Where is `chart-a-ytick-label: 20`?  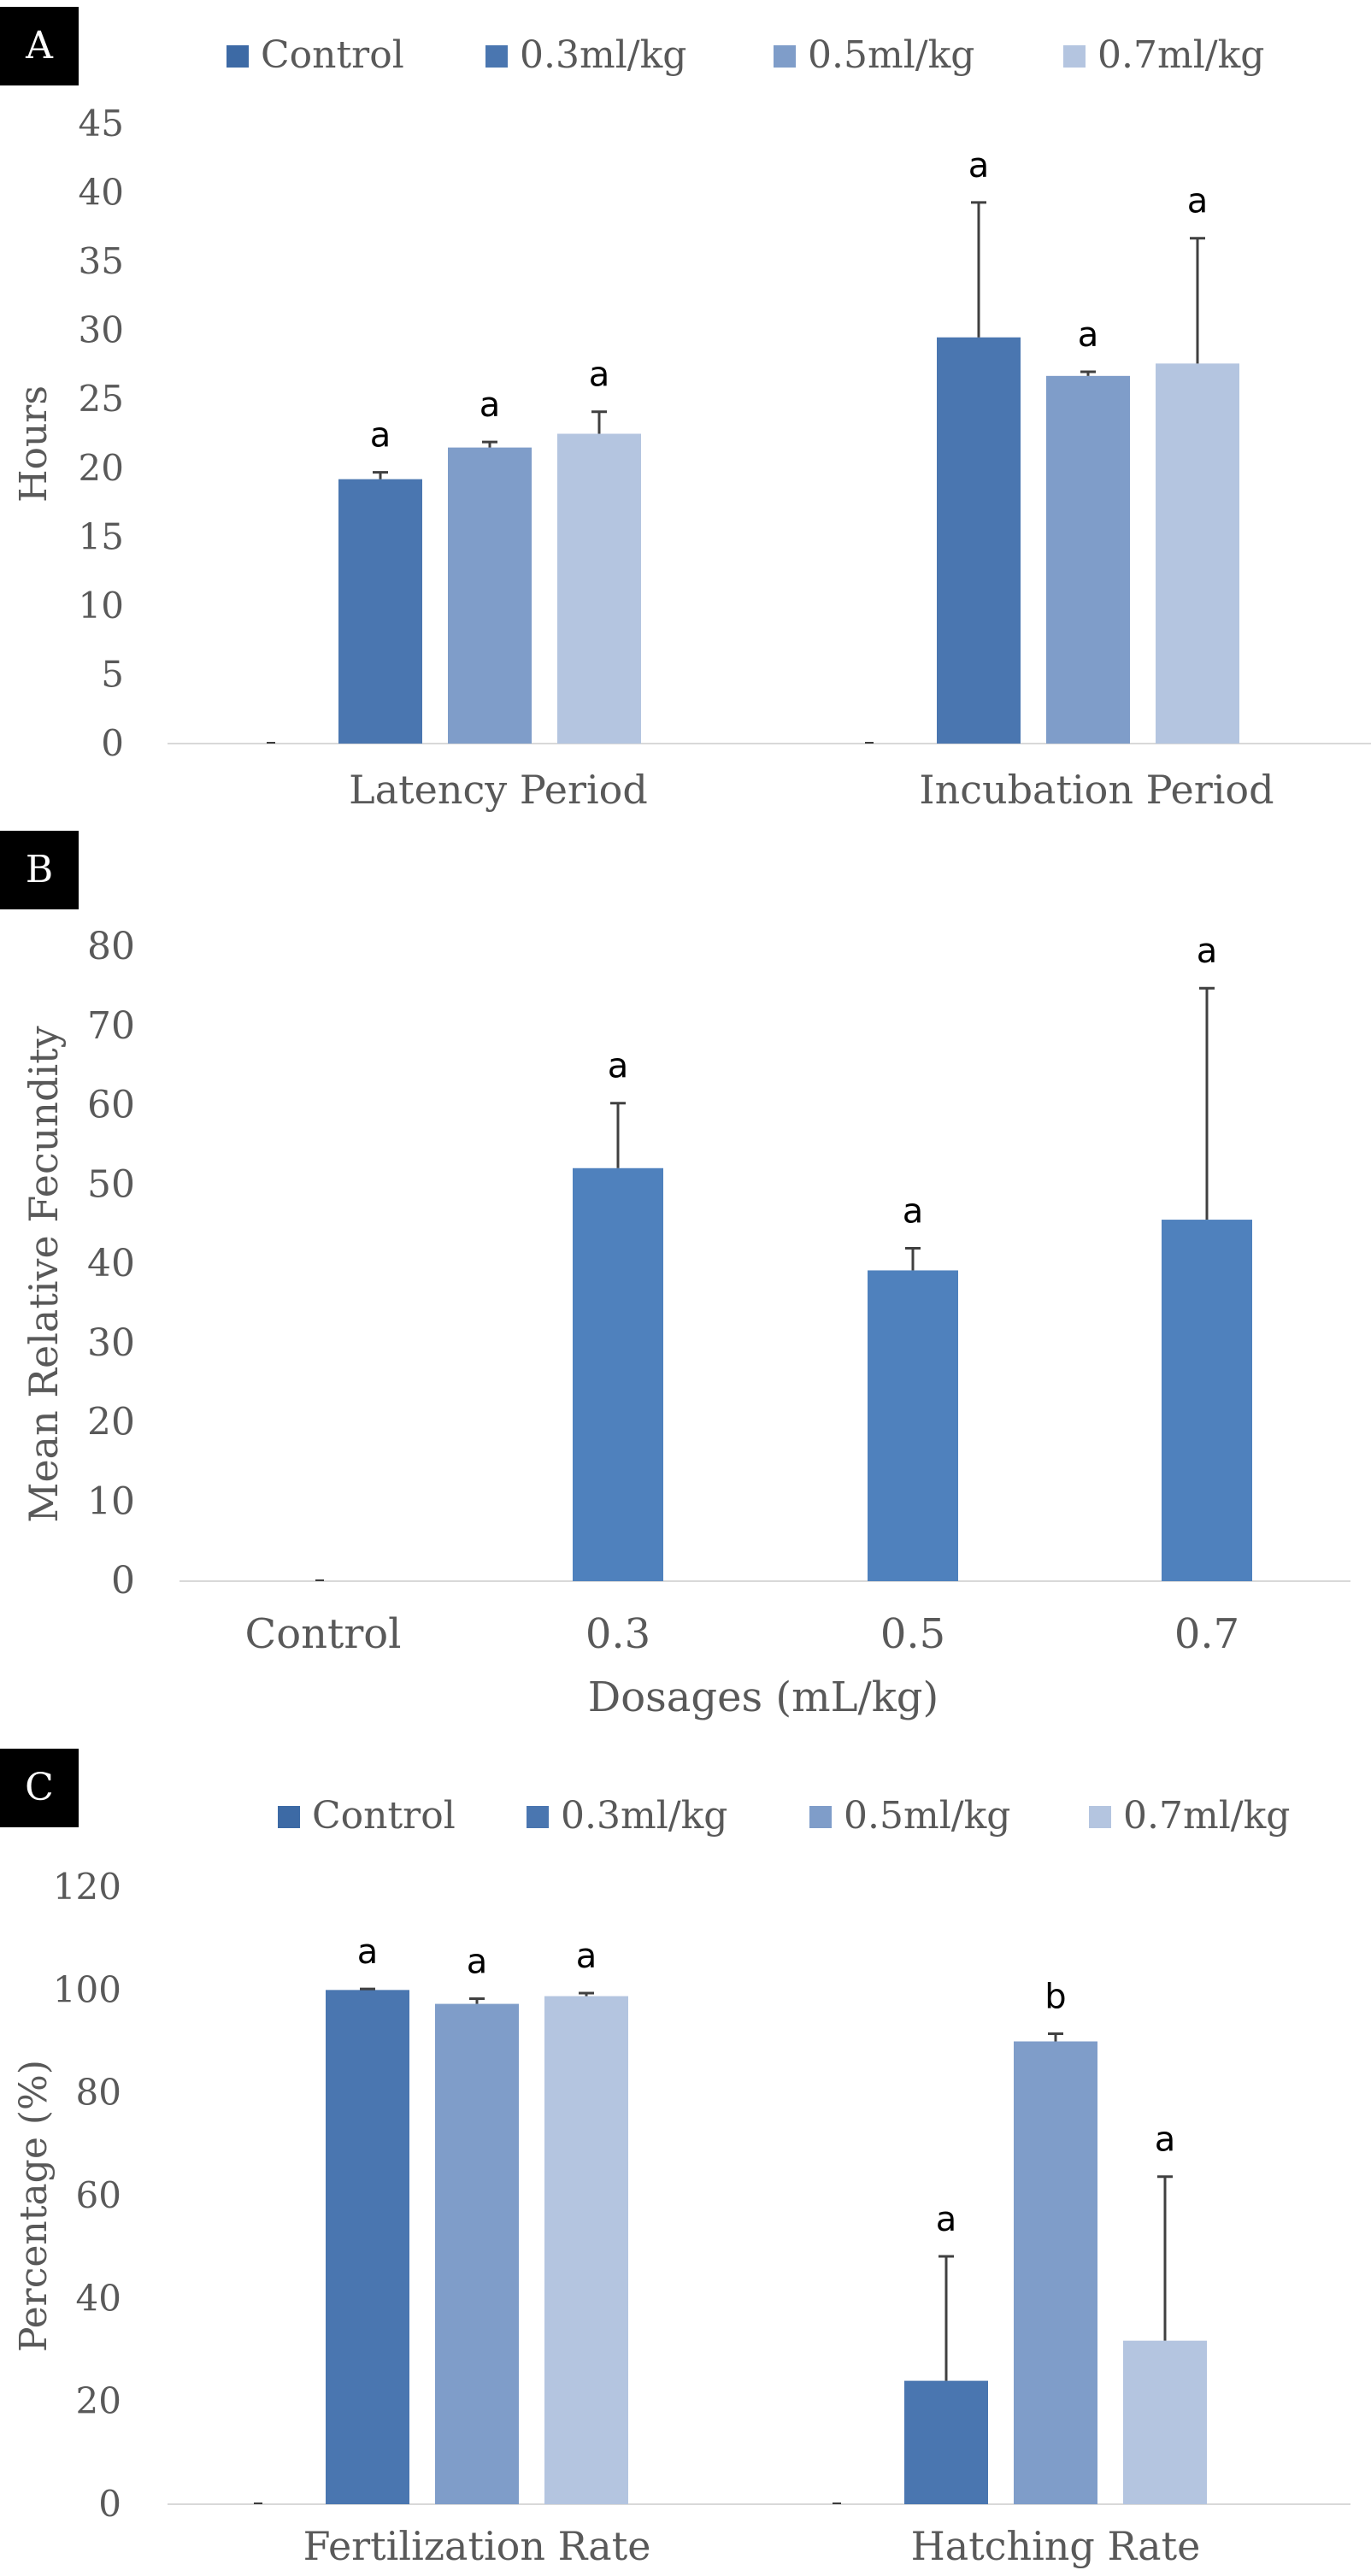 chart-a-ytick-label: 20 is located at coordinates (102, 468).